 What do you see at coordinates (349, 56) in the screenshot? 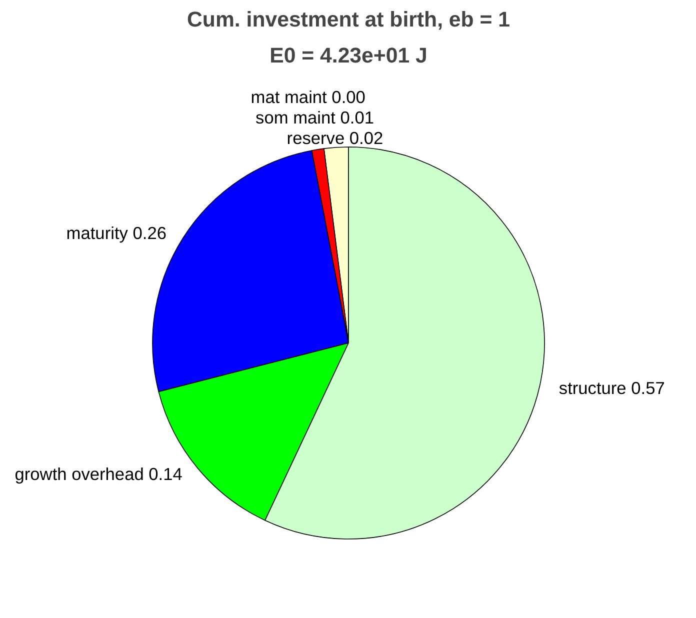
I see `chart-subtitle: E0 = 4.23e+01 J` at bounding box center [349, 56].